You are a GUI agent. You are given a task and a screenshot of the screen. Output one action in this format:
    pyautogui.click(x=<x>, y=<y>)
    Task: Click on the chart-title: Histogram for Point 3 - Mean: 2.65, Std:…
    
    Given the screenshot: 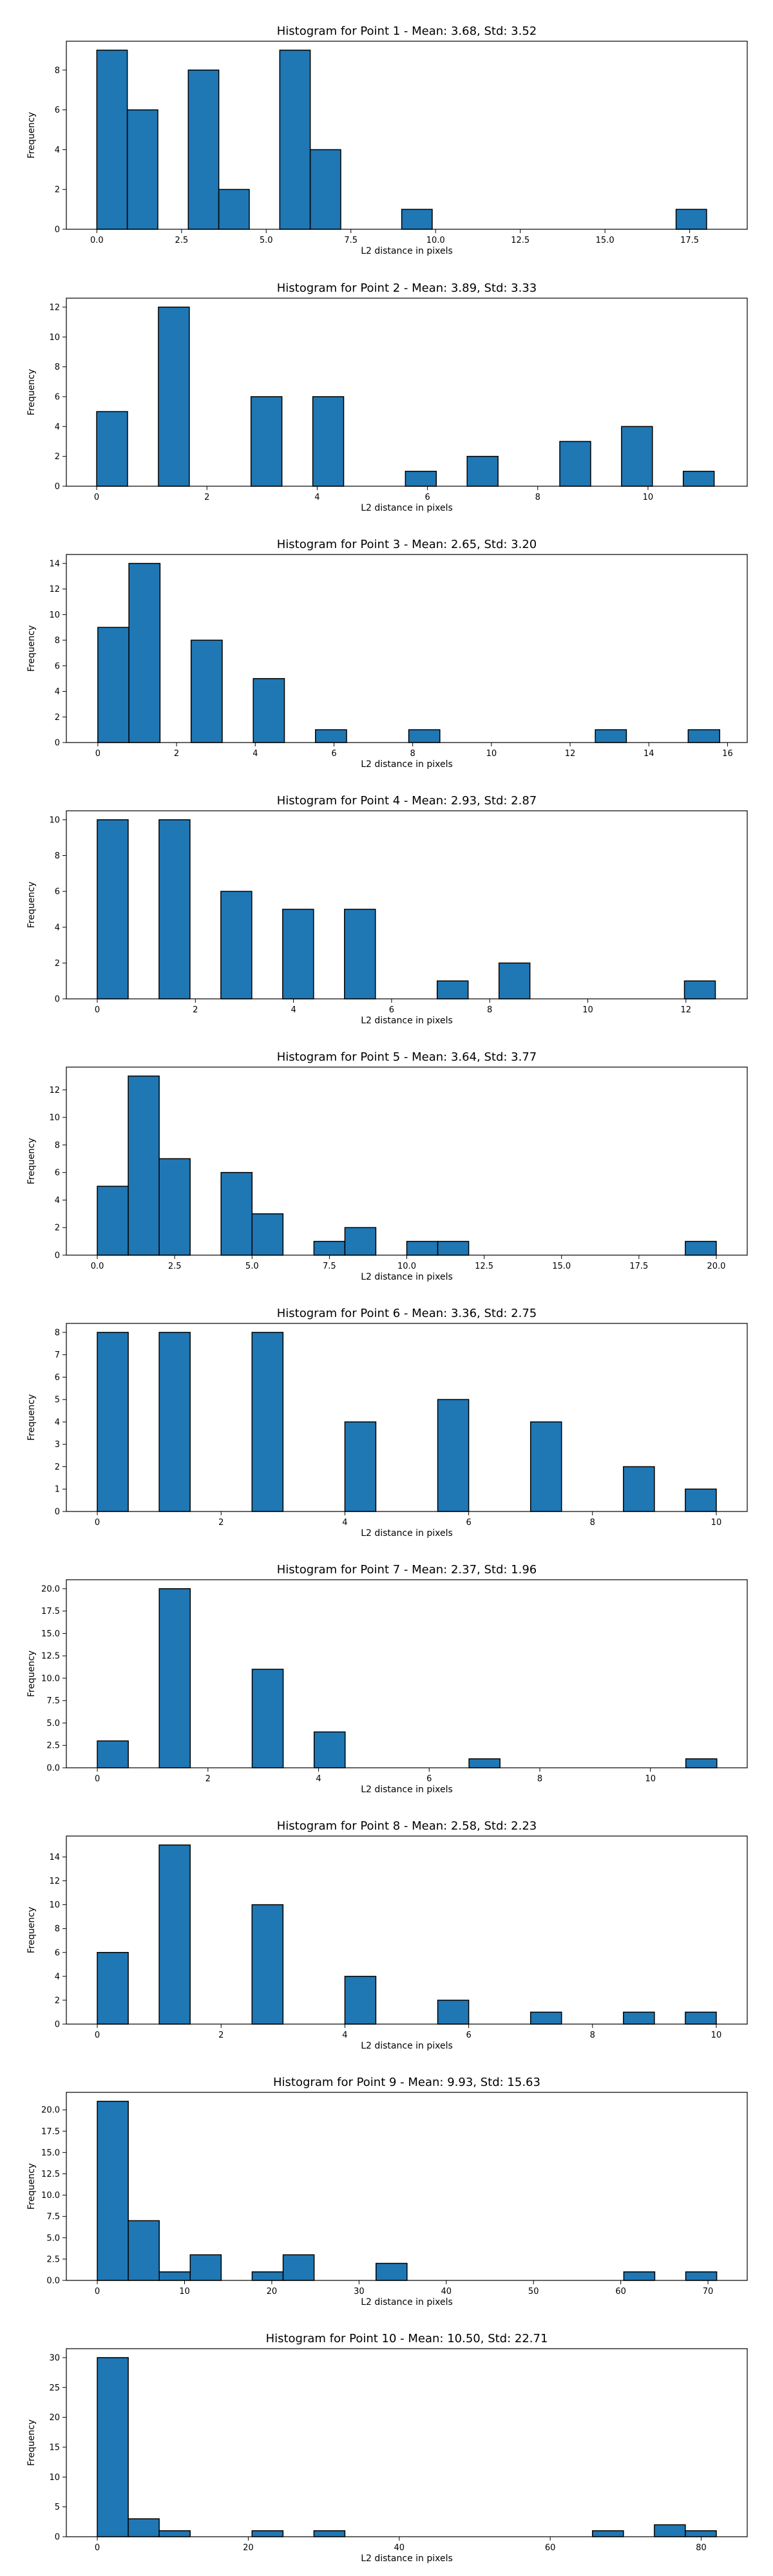 What is the action you would take?
    pyautogui.click(x=407, y=544)
    